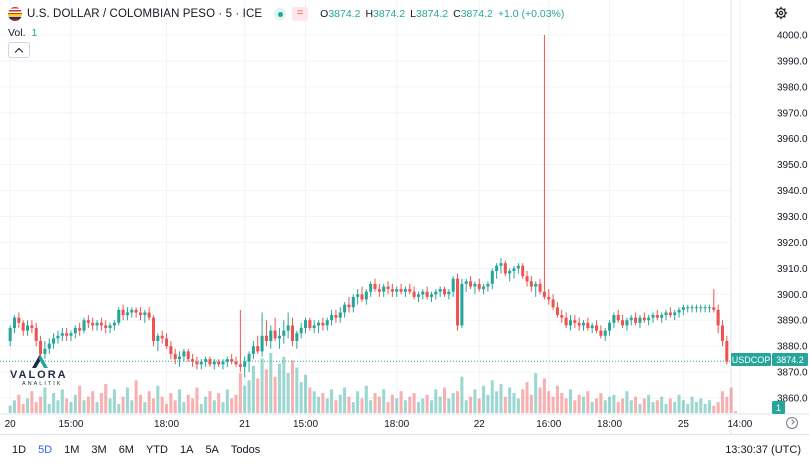 Image resolution: width=809 pixels, height=466 pixels. Describe the element at coordinates (99, 450) in the screenshot. I see `range-button-3m: 3M` at that location.